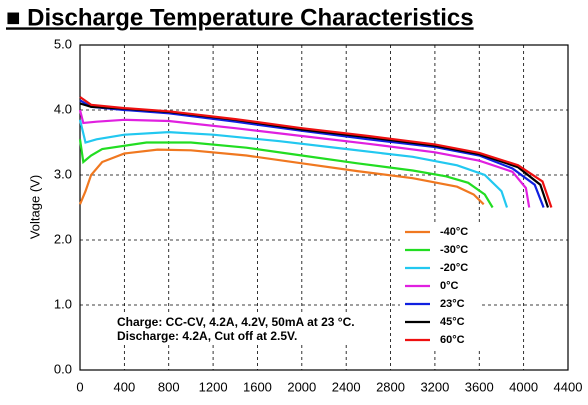 The image size is (588, 405). I want to click on x-tick-label: 800, so click(169, 386).